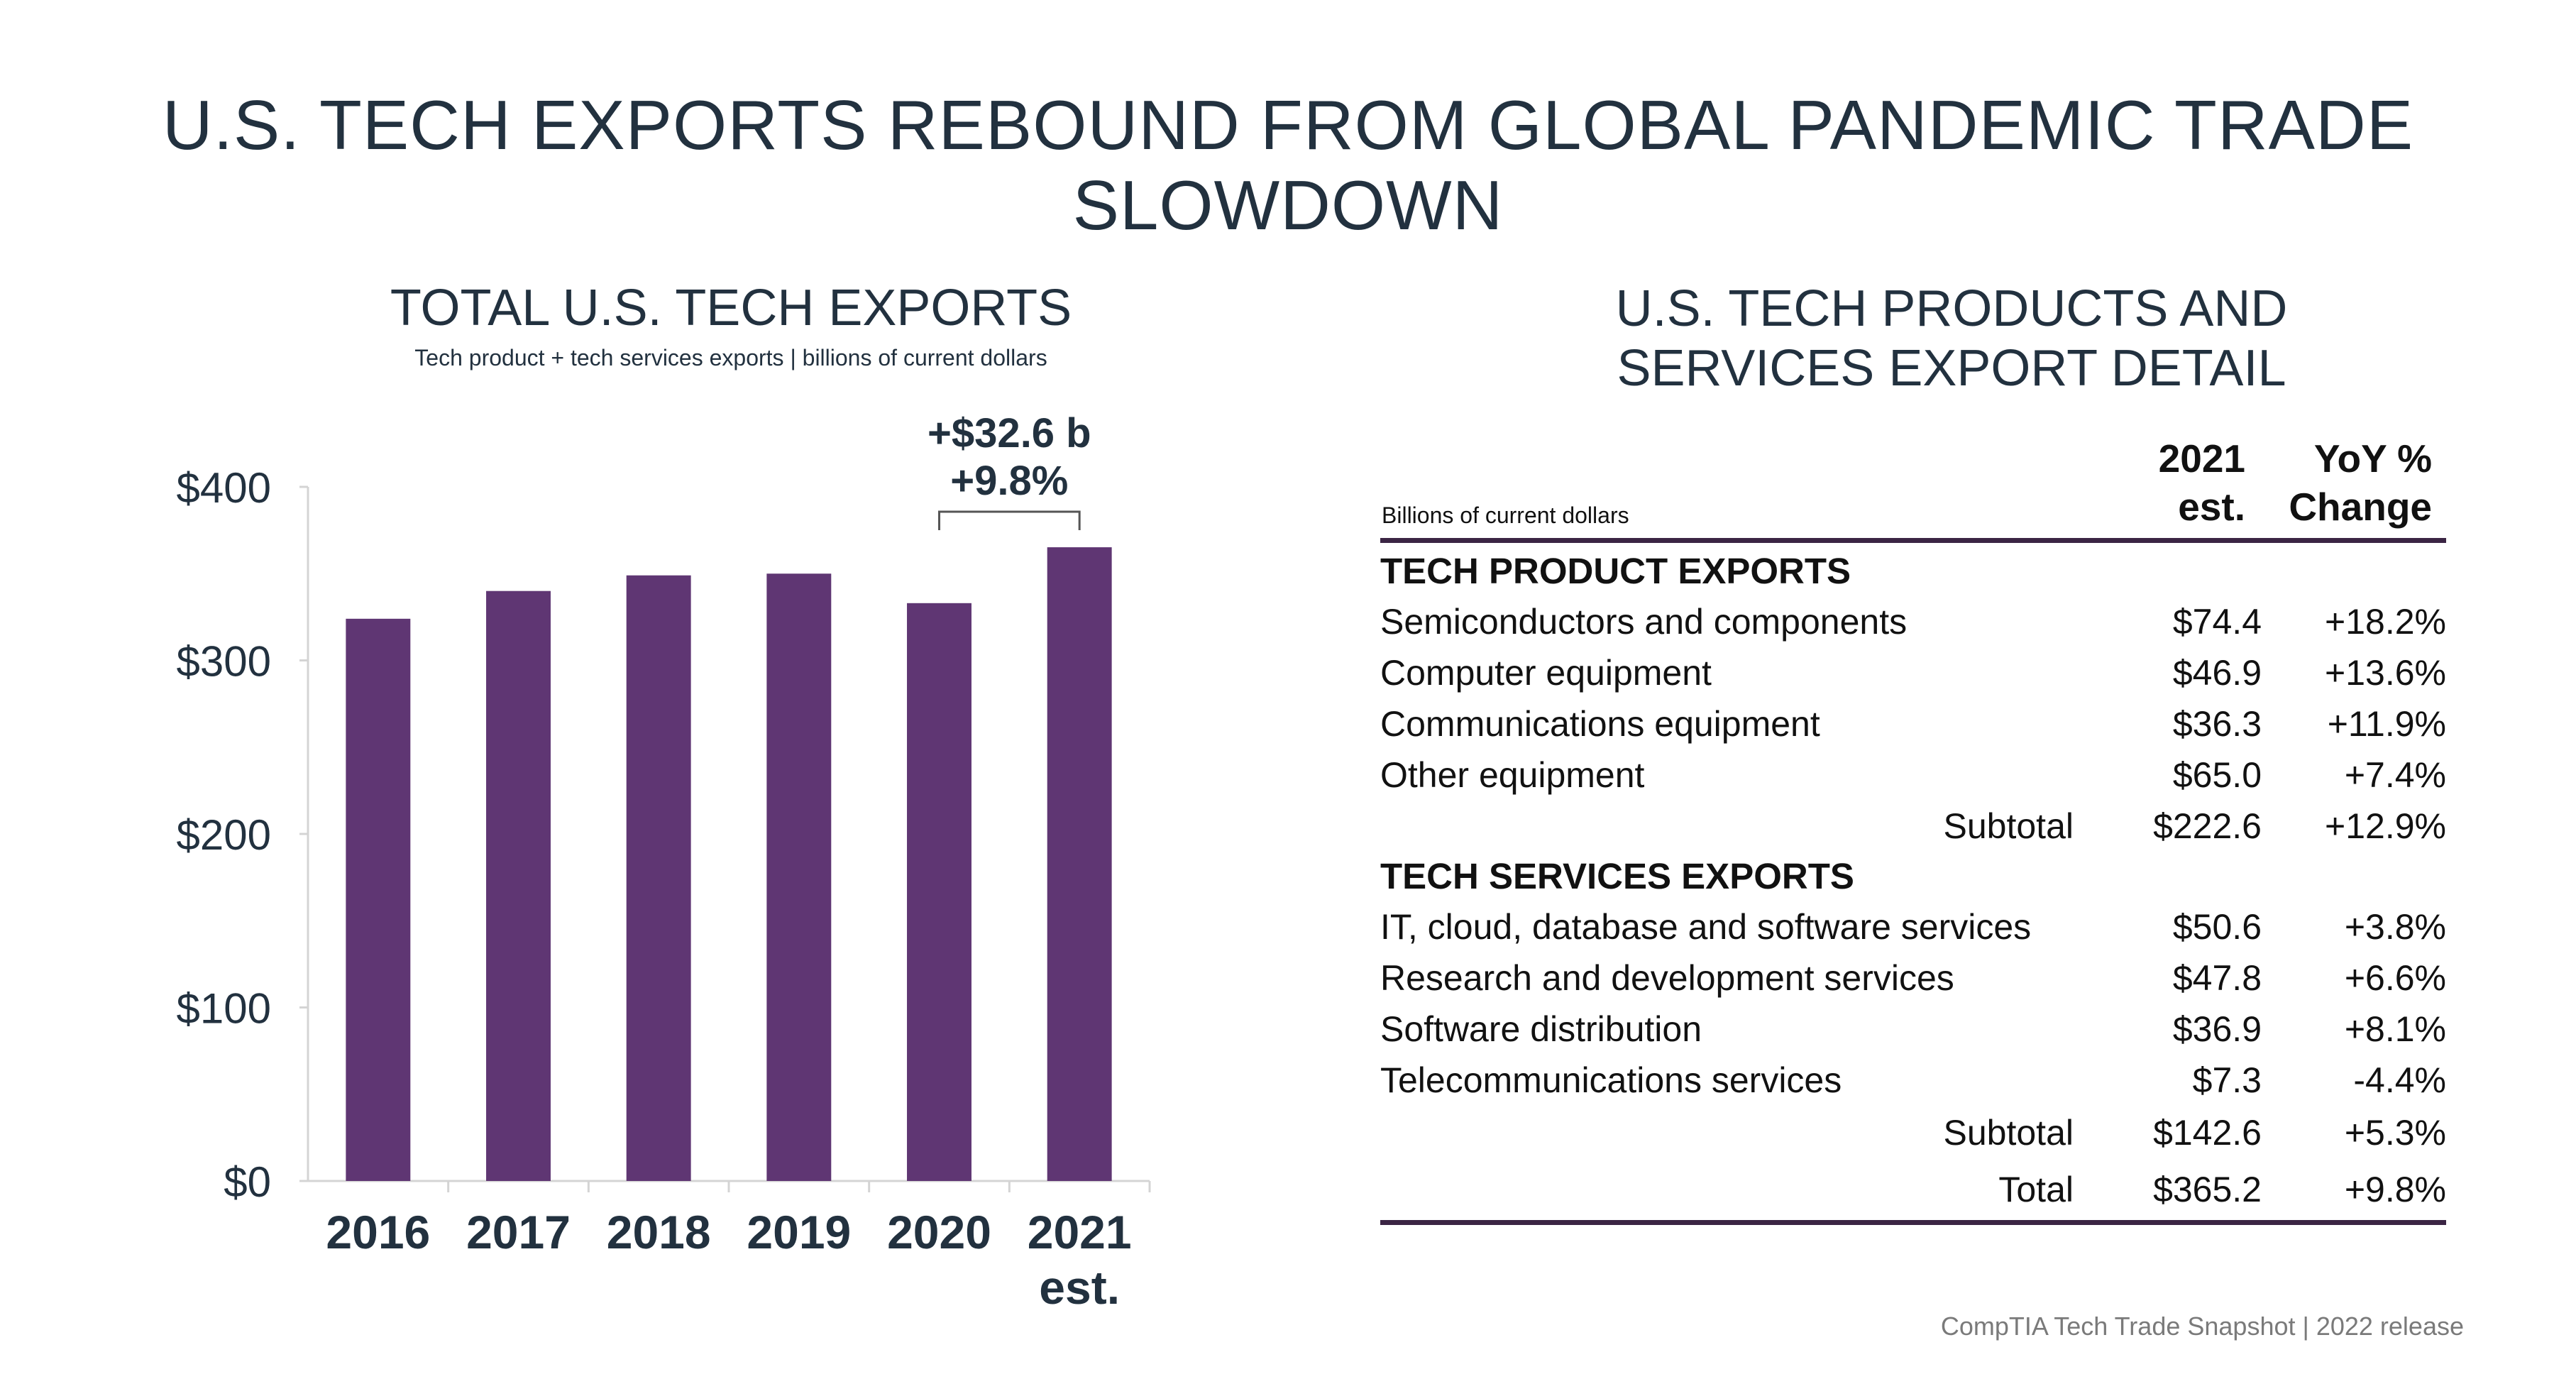 The image size is (2576, 1379). I want to click on subtotal-change: +5.3%, so click(2395, 1133).